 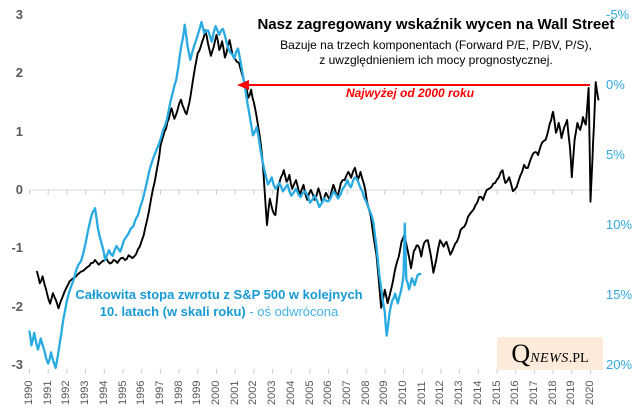 I want to click on left-axis-label: -1, so click(x=17, y=248).